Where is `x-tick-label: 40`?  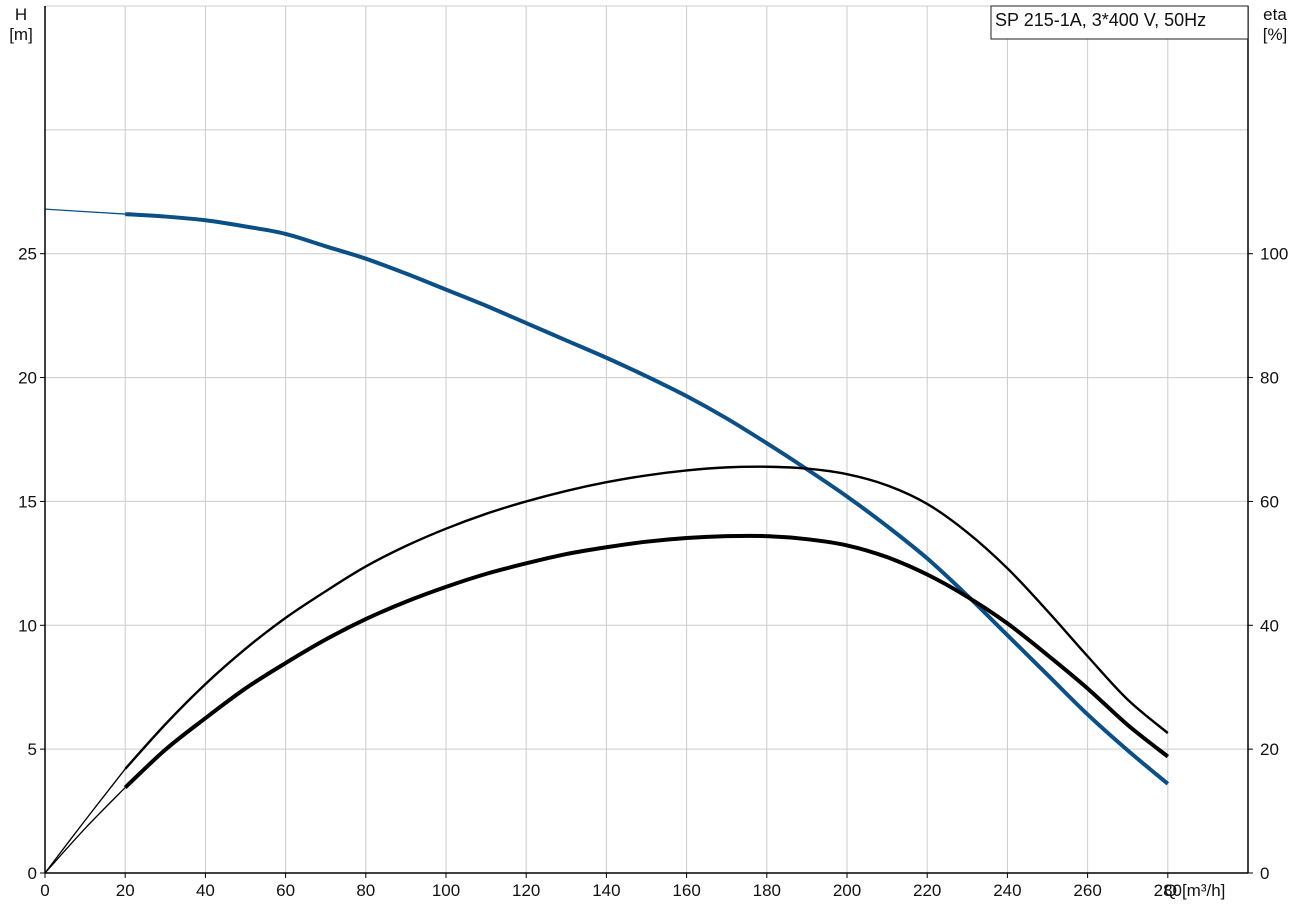
x-tick-label: 40 is located at coordinates (205, 890).